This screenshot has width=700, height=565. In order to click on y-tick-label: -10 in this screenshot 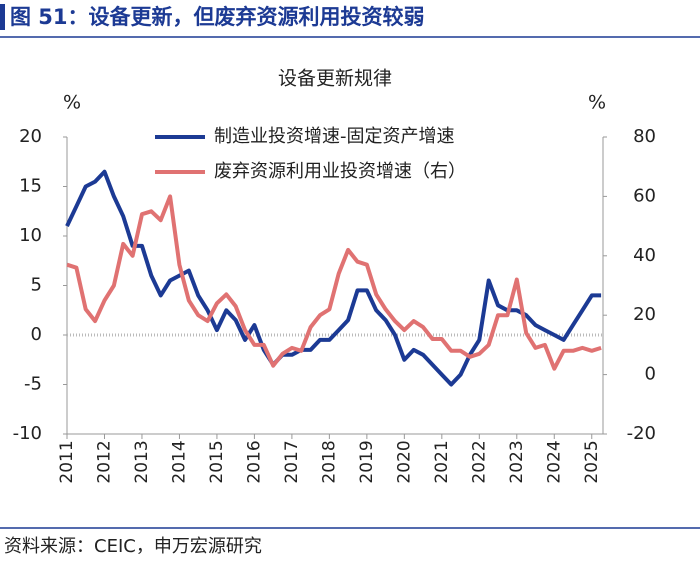, I will do `click(27, 433)`.